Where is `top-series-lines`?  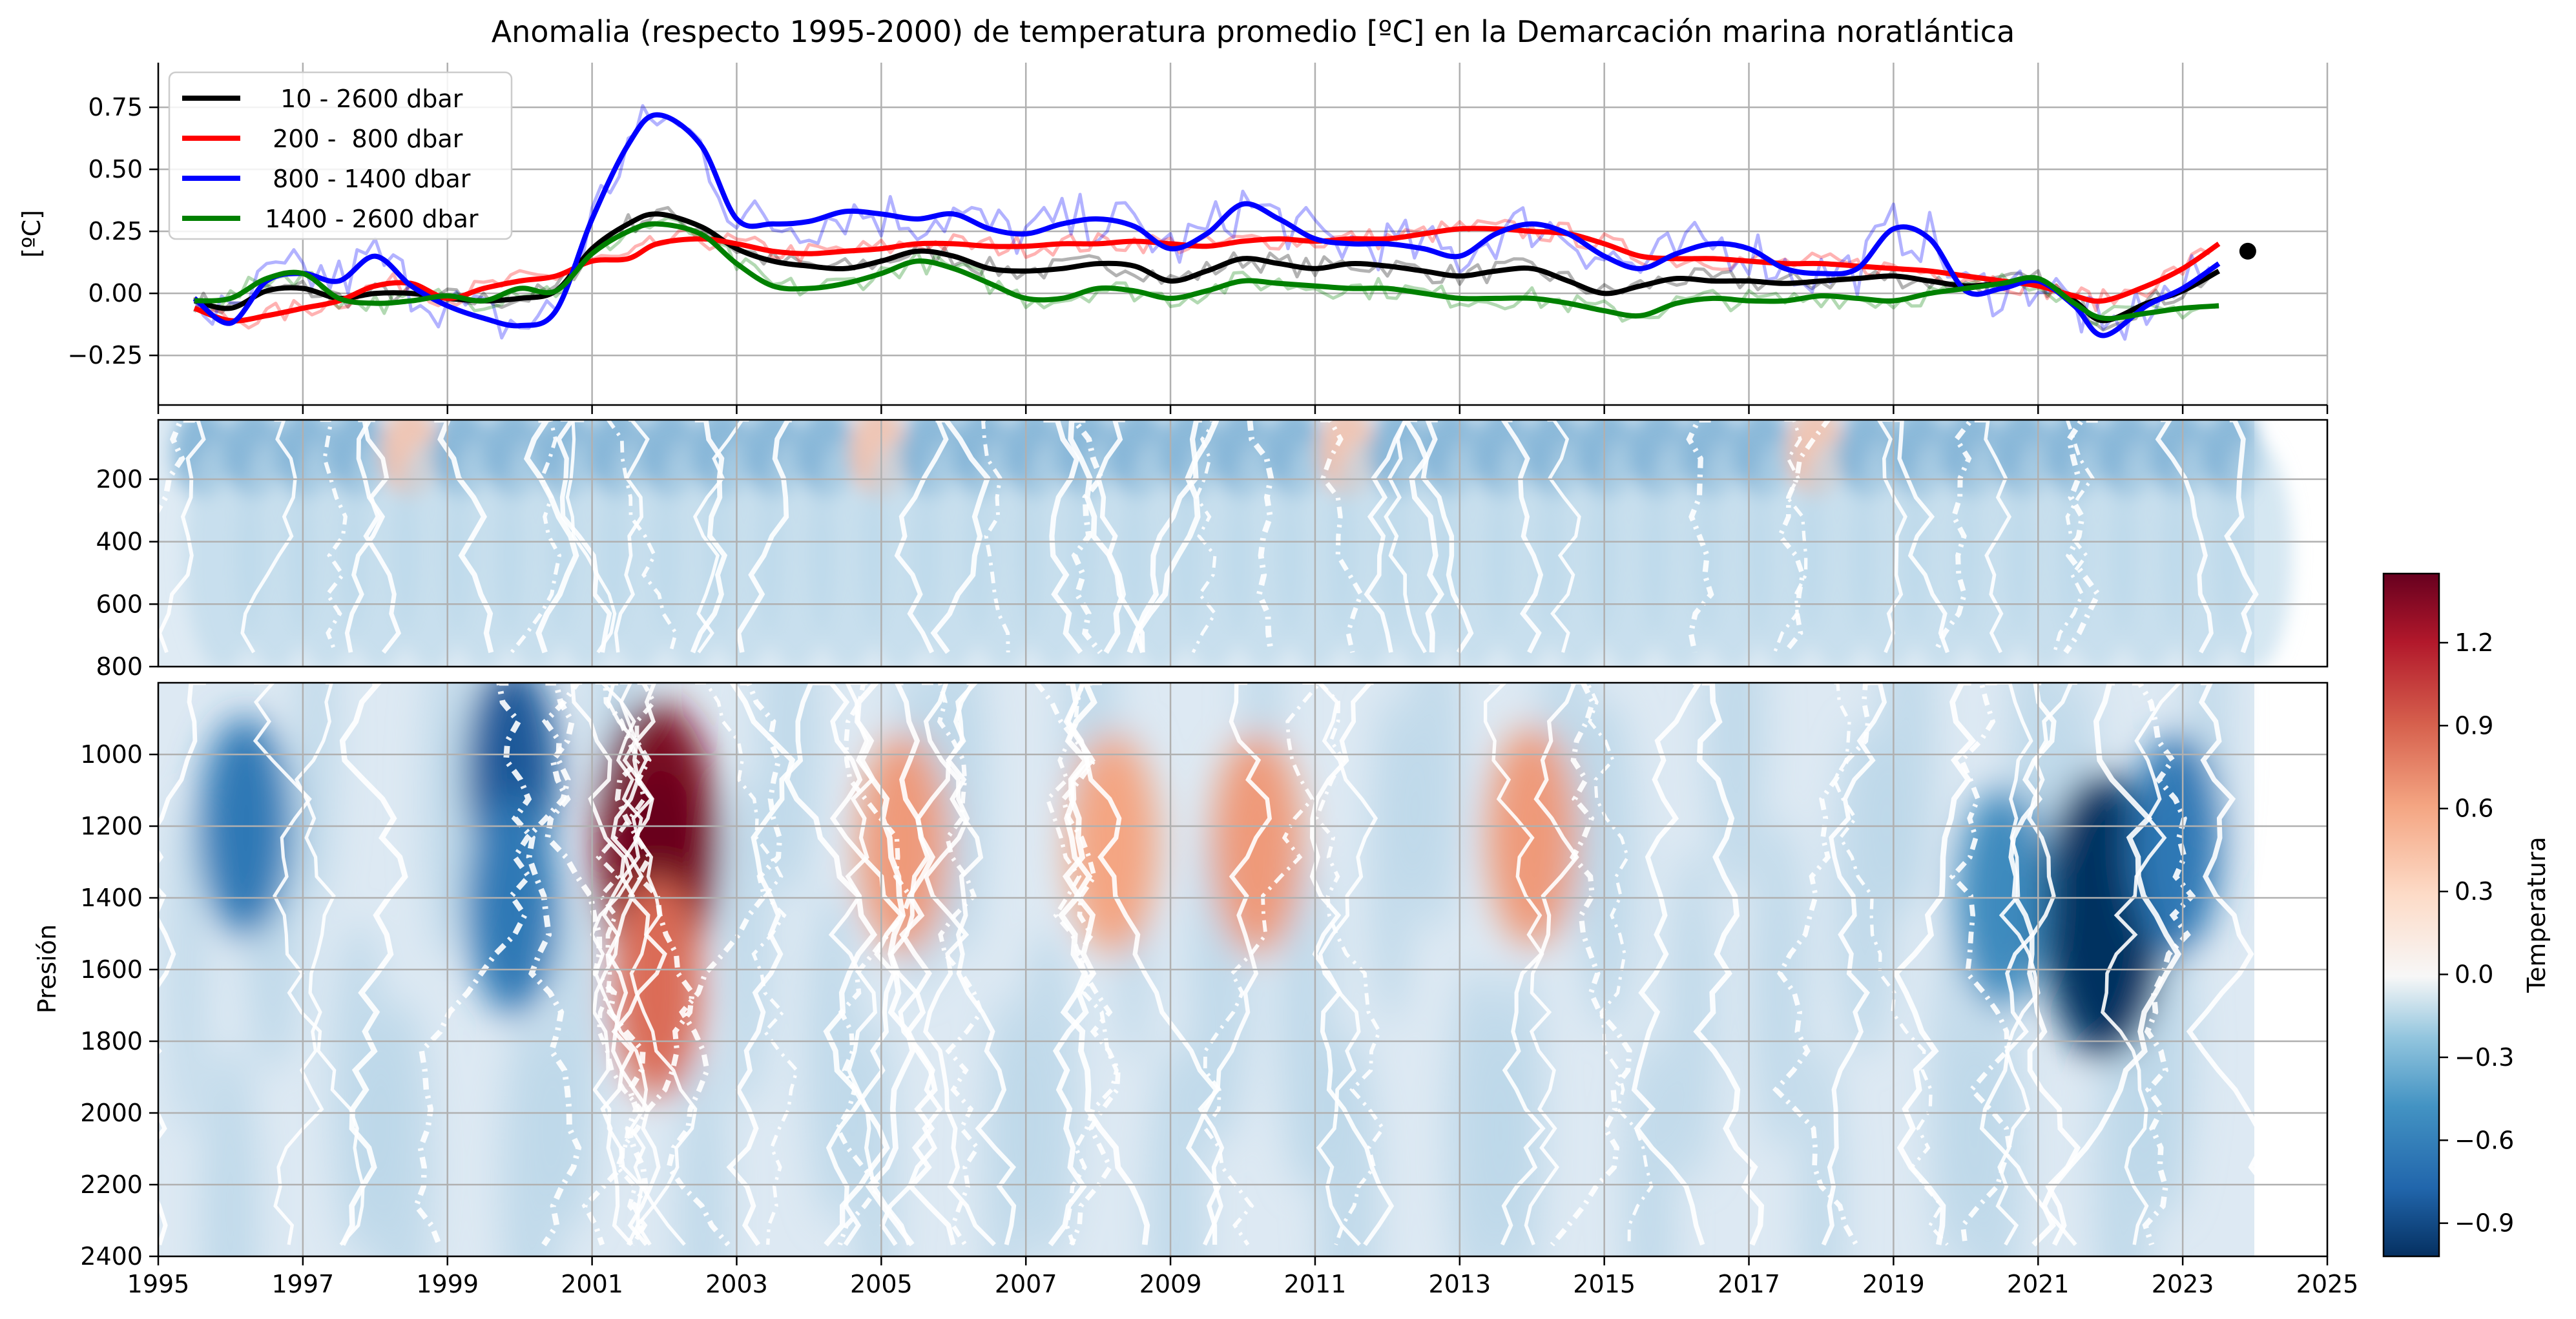
top-series-lines is located at coordinates (1206, 225).